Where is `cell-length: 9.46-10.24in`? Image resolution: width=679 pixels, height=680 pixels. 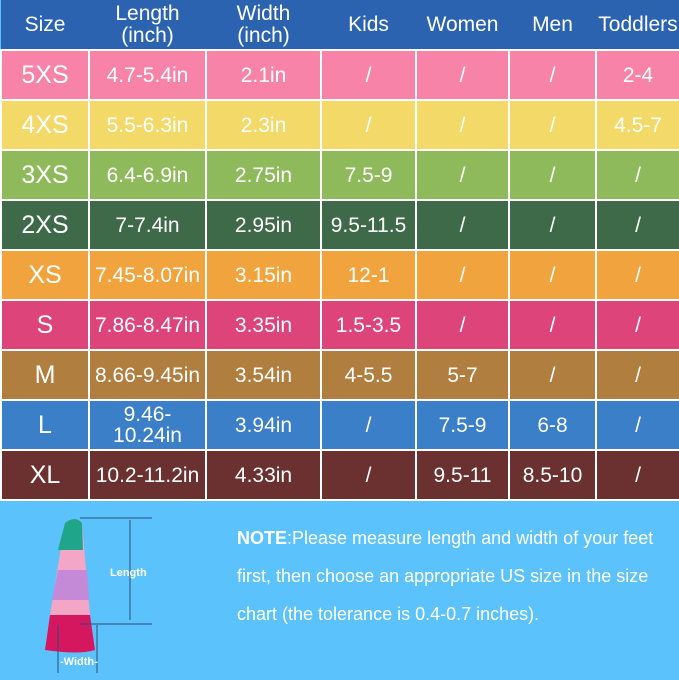 cell-length: 9.46-10.24in is located at coordinates (147, 425).